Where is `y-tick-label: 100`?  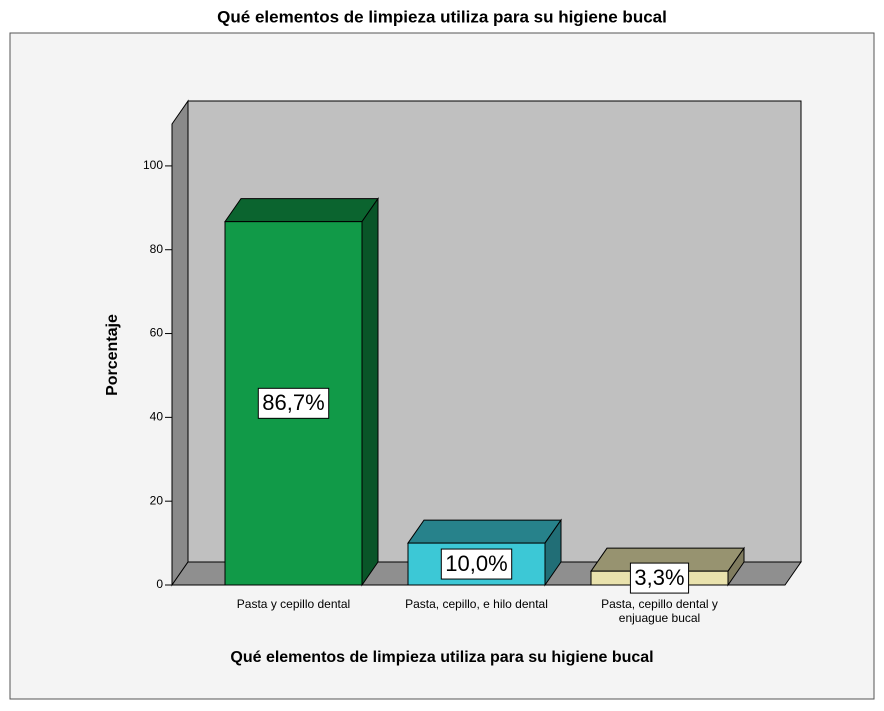 y-tick-label: 100 is located at coordinates (153, 165).